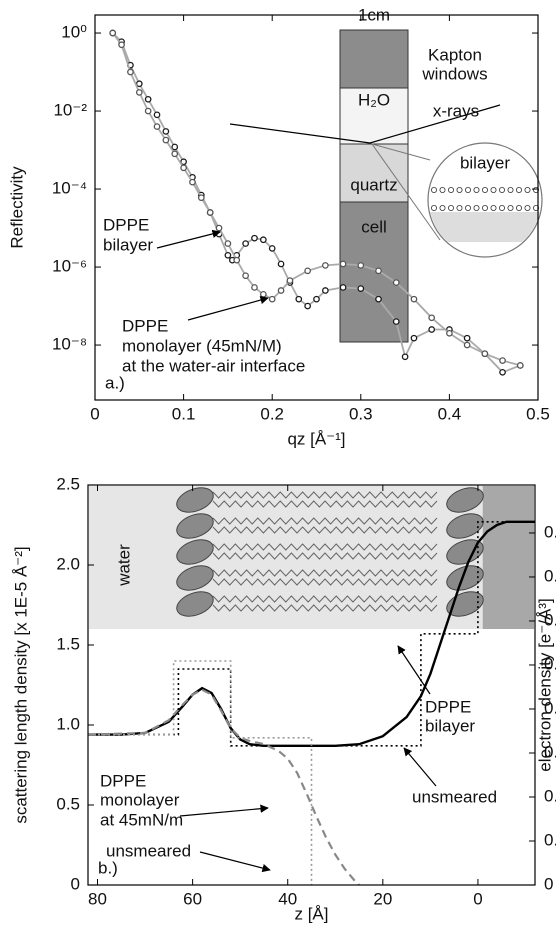 Image resolution: width=556 pixels, height=926 pixels. I want to click on y2-tick-label: 0.2, so click(550, 795).